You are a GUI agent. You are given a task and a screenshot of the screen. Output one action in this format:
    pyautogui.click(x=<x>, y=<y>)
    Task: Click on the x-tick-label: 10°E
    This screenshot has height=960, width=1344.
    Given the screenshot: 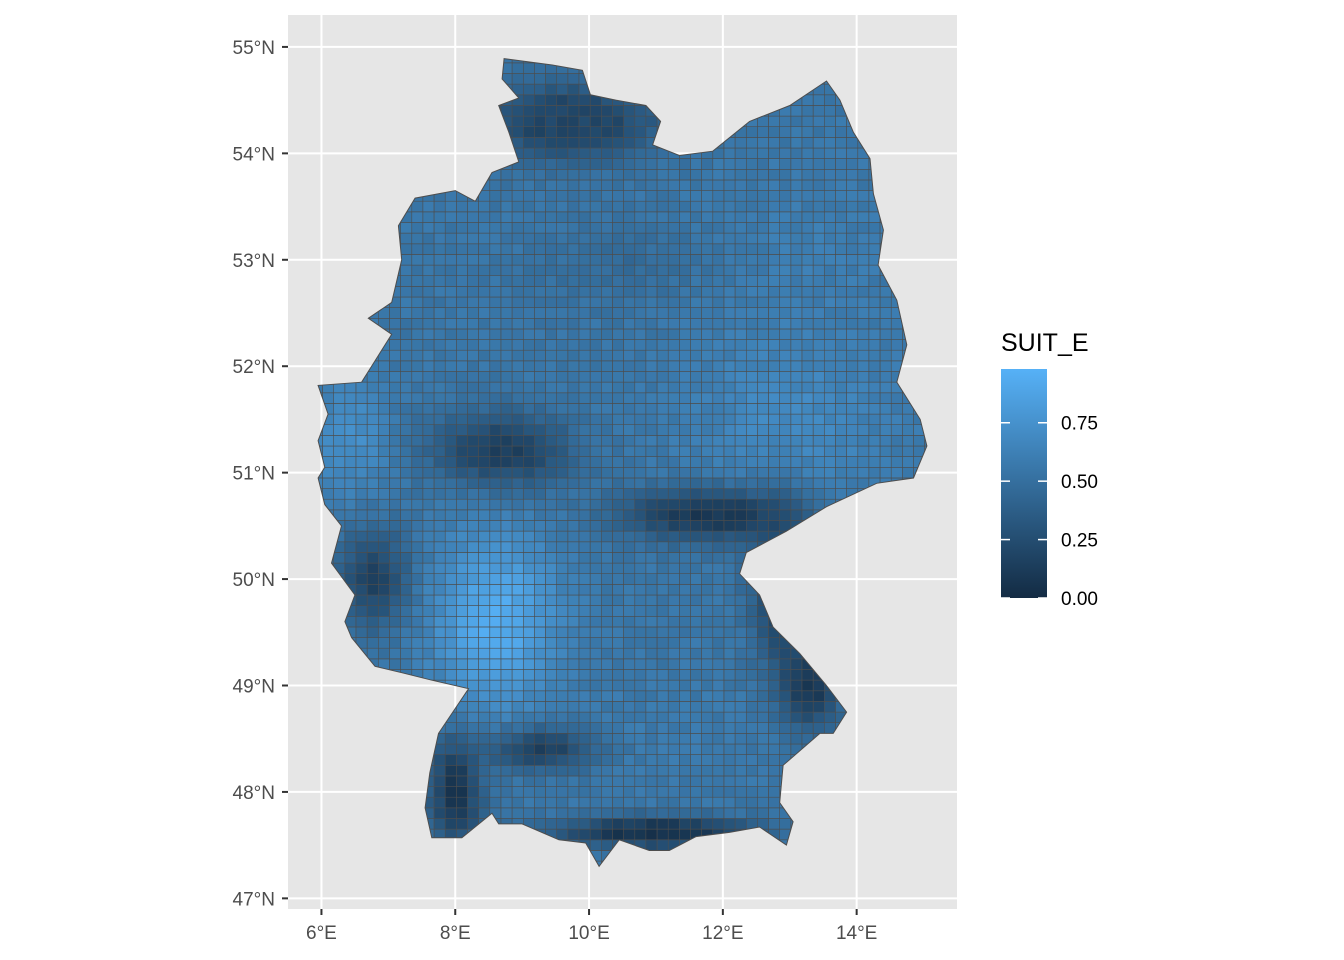 What is the action you would take?
    pyautogui.click(x=588, y=933)
    